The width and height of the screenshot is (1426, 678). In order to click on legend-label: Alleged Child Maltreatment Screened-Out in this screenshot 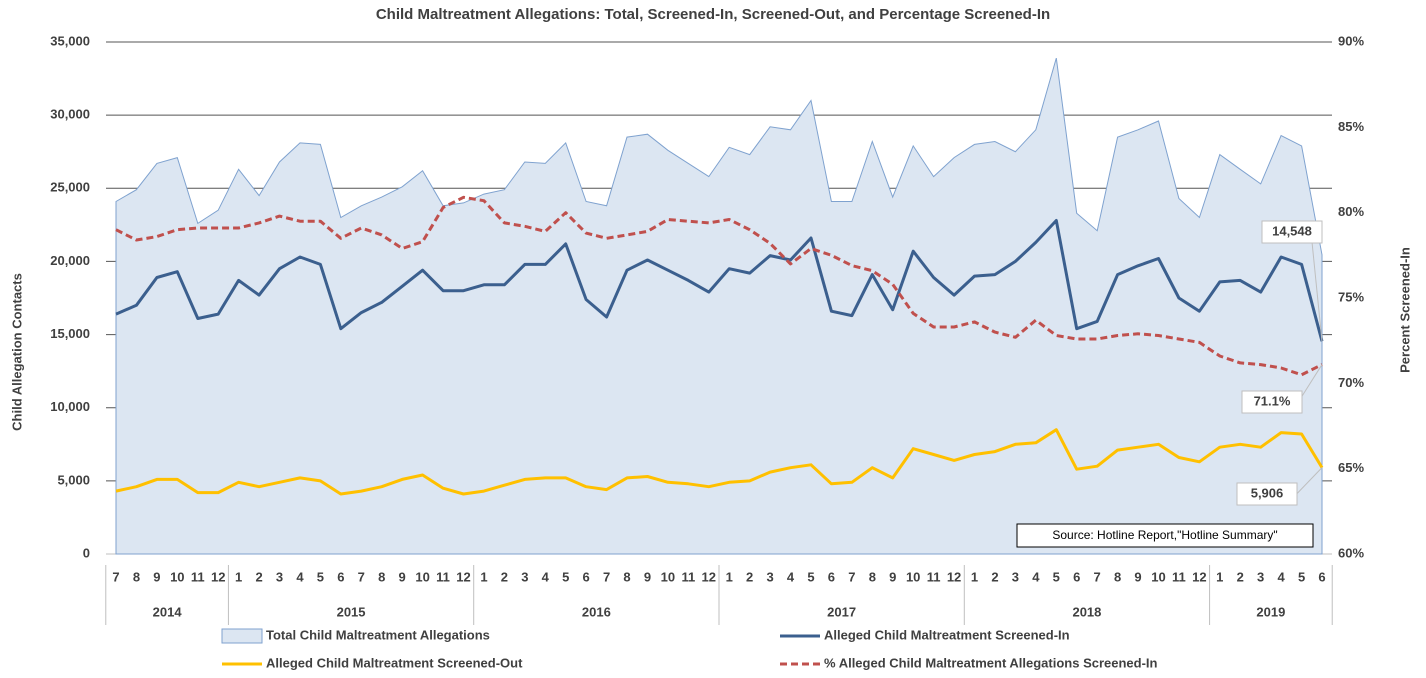, I will do `click(394, 662)`.